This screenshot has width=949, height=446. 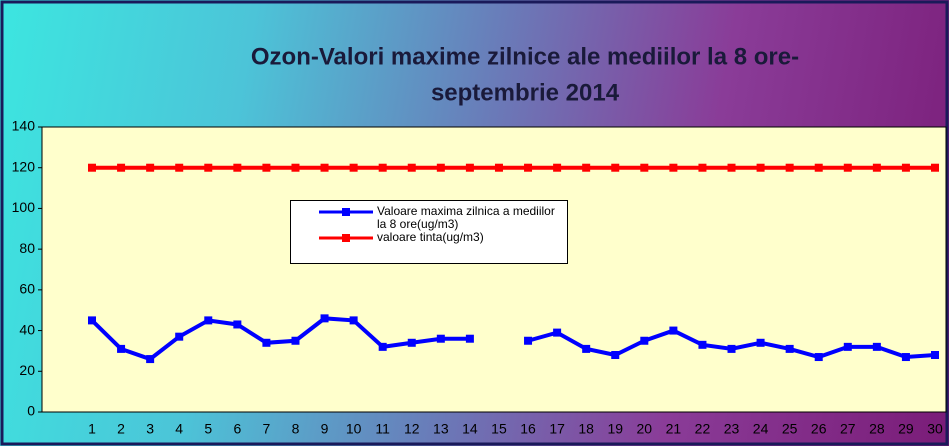 I want to click on y-tick-label: 100, so click(x=24, y=207).